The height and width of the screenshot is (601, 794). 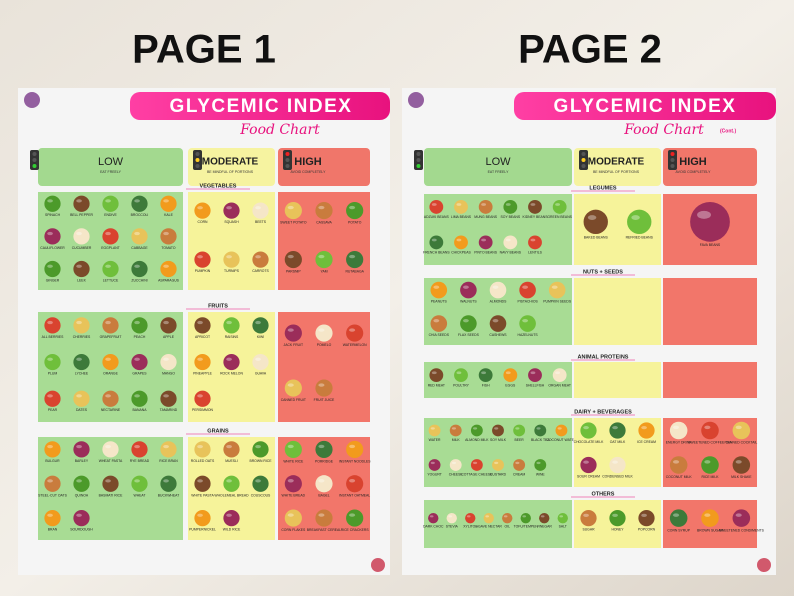 What do you see at coordinates (435, 440) in the screenshot?
I see `food-label: WATER` at bounding box center [435, 440].